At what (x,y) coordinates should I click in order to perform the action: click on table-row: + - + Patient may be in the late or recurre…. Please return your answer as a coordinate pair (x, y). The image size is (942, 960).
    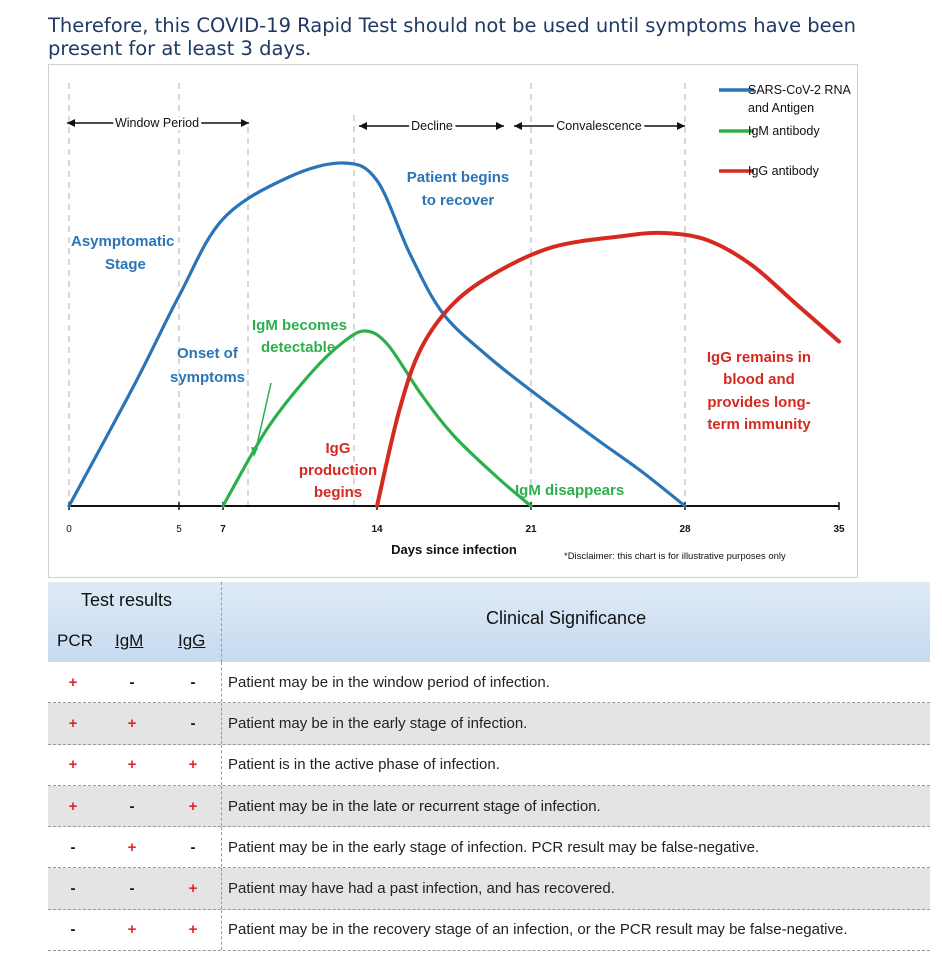
    Looking at the image, I should click on (489, 806).